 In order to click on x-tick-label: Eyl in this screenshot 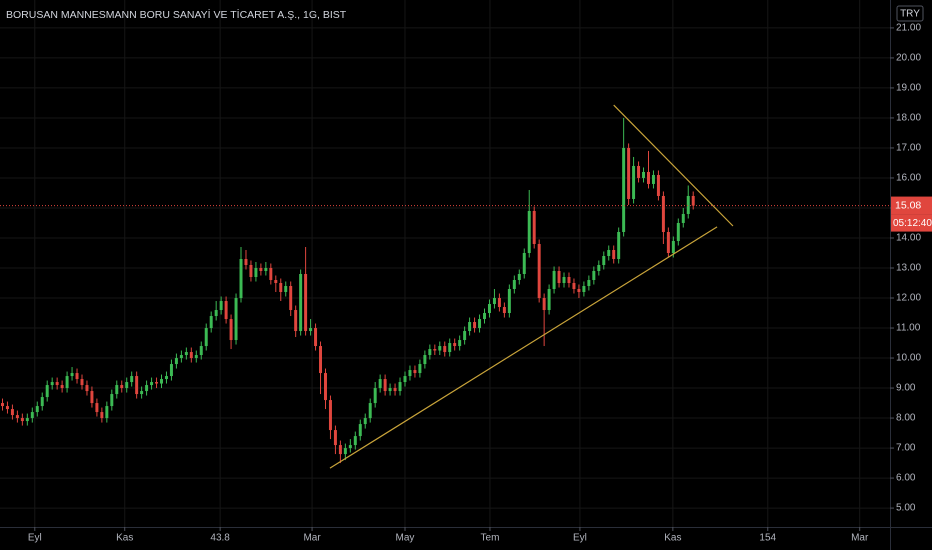, I will do `click(35, 538)`.